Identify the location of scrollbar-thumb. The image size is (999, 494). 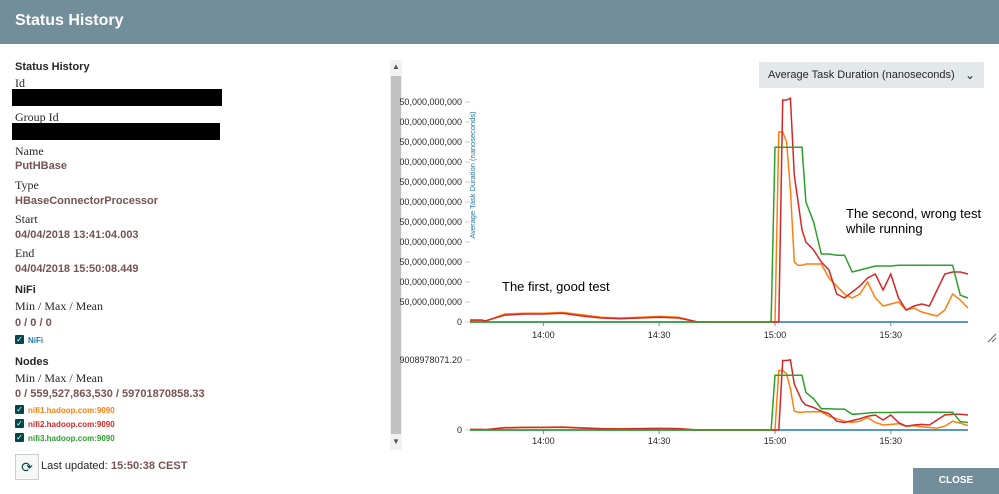
(396, 255).